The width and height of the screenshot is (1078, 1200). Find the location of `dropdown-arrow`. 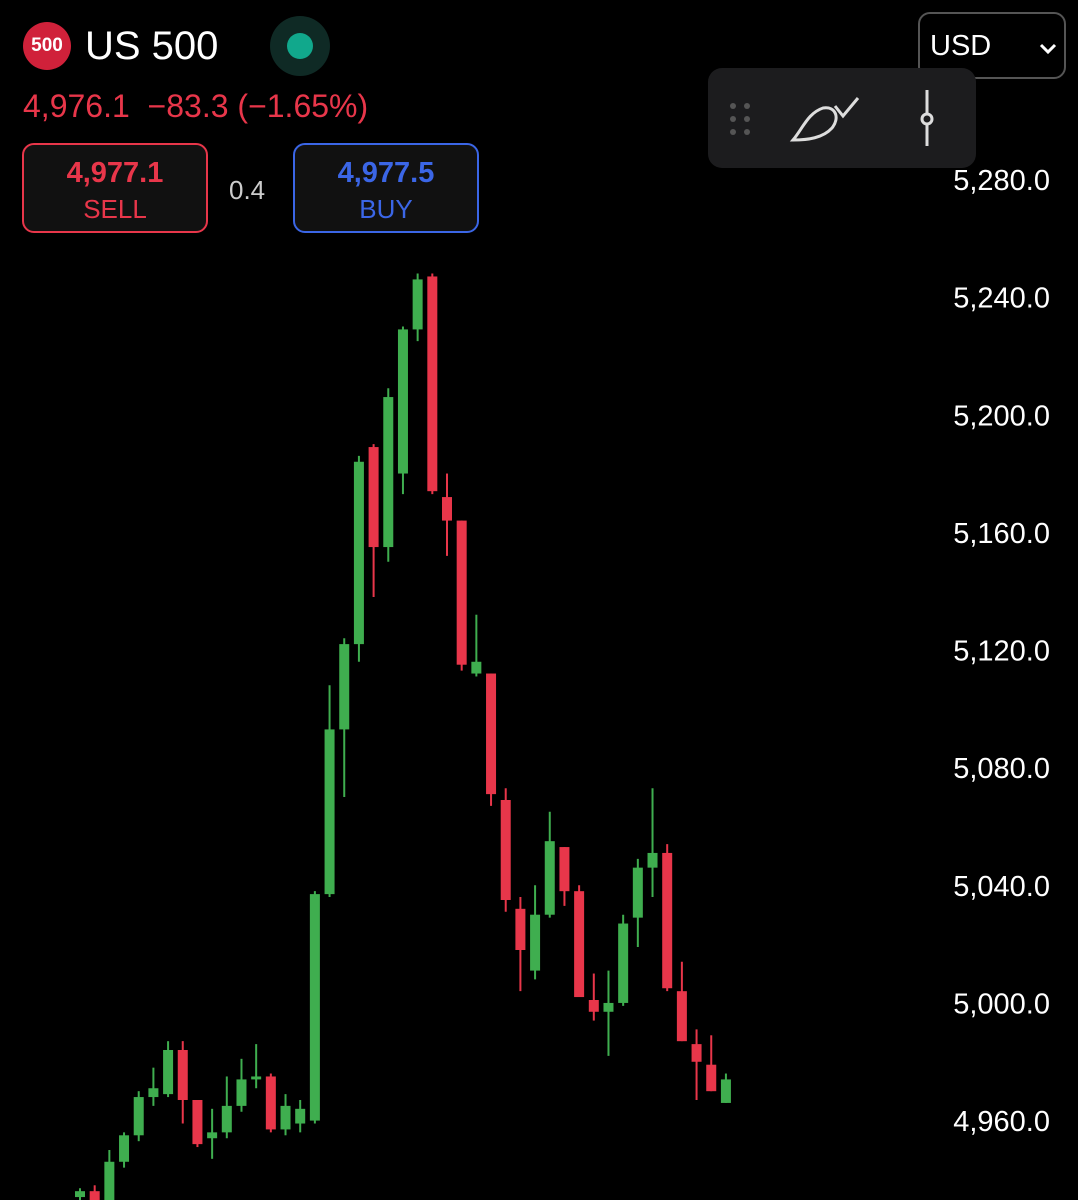

dropdown-arrow is located at coordinates (1048, 49).